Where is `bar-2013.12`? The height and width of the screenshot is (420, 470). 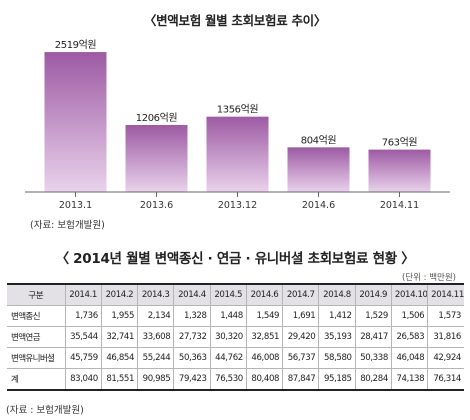
bar-2013.12 is located at coordinates (237, 154).